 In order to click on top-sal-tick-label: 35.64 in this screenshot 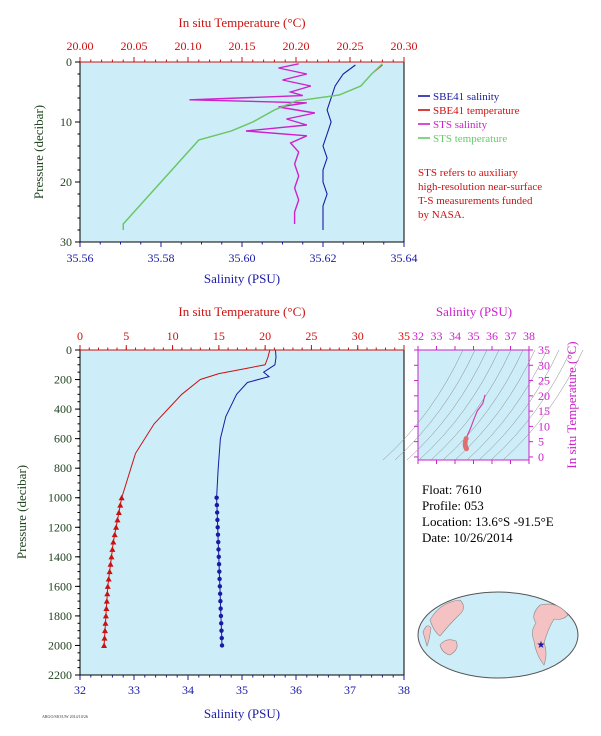, I will do `click(404, 258)`.